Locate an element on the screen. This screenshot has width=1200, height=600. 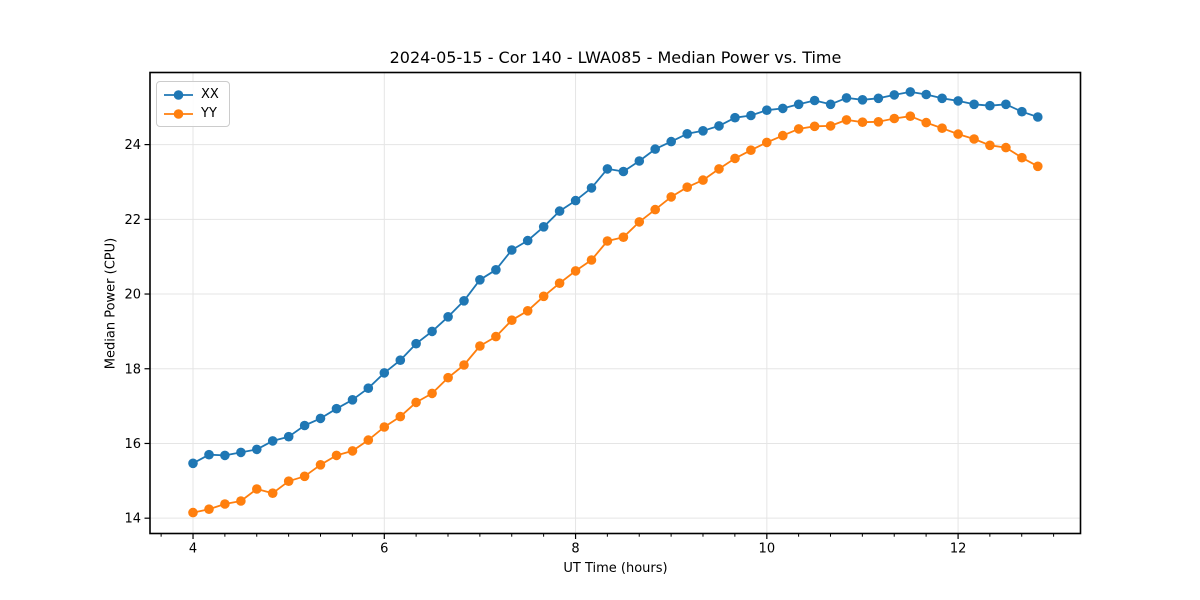
y-tick-label: 24 is located at coordinates (132, 145).